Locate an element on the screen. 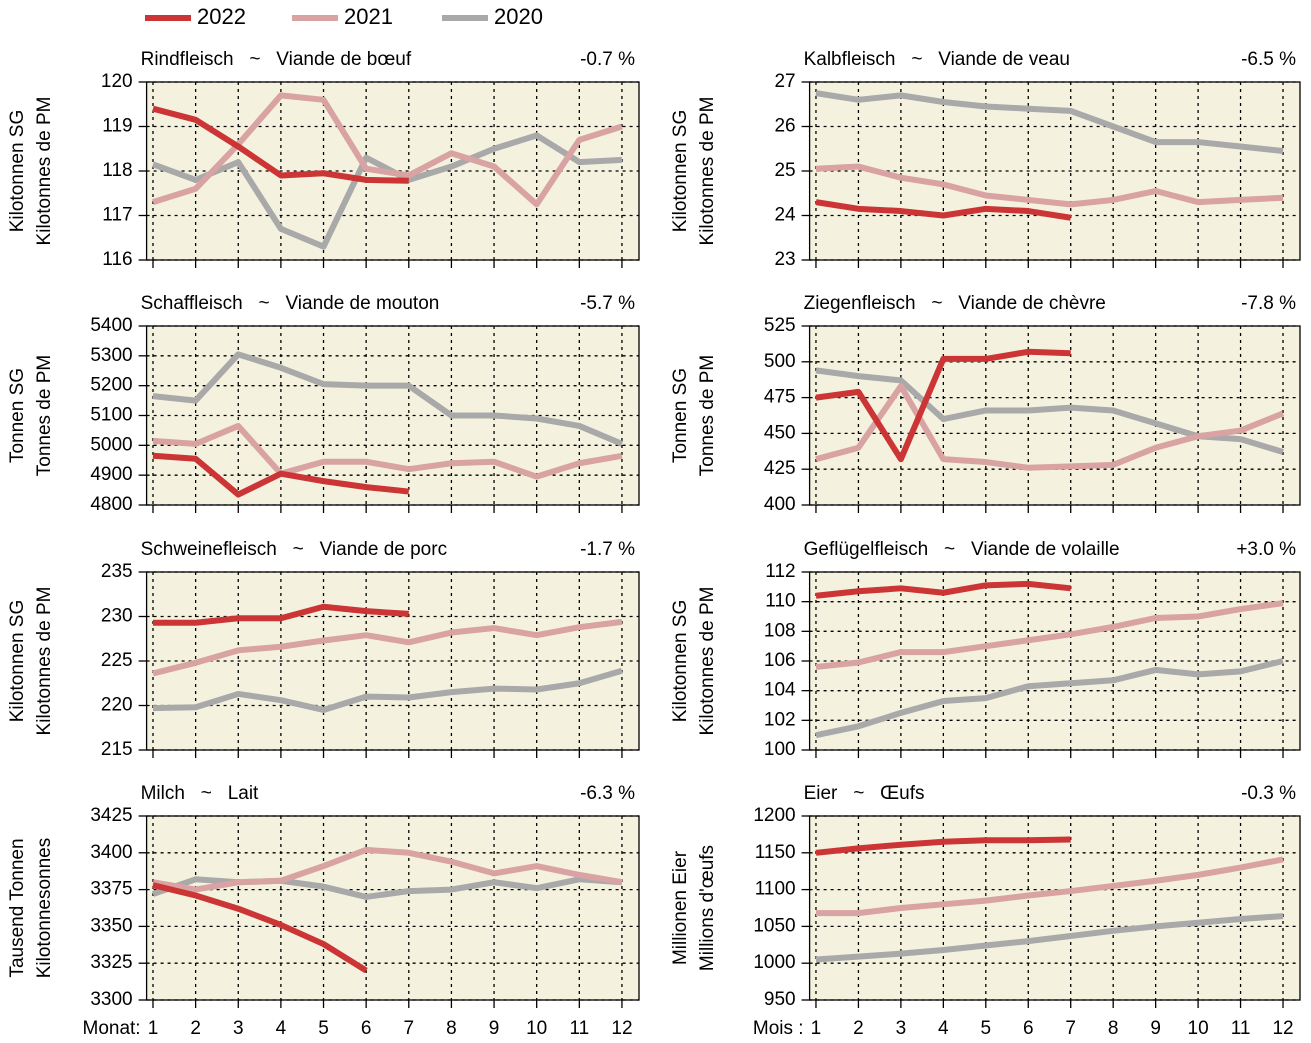 This screenshot has height=1043, width=1311. y-tick-label: 5000 is located at coordinates (111, 444).